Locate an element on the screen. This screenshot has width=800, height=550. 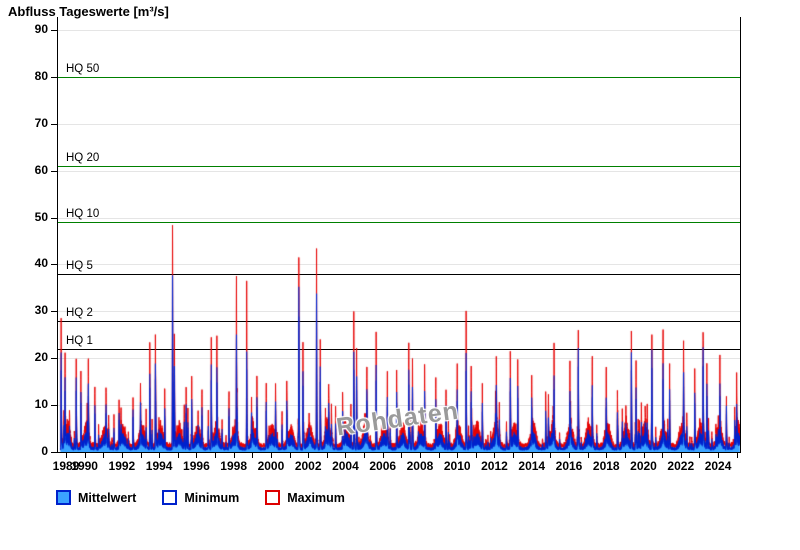
legend-label-mittelwert: Mittelwert is located at coordinates (107, 497).